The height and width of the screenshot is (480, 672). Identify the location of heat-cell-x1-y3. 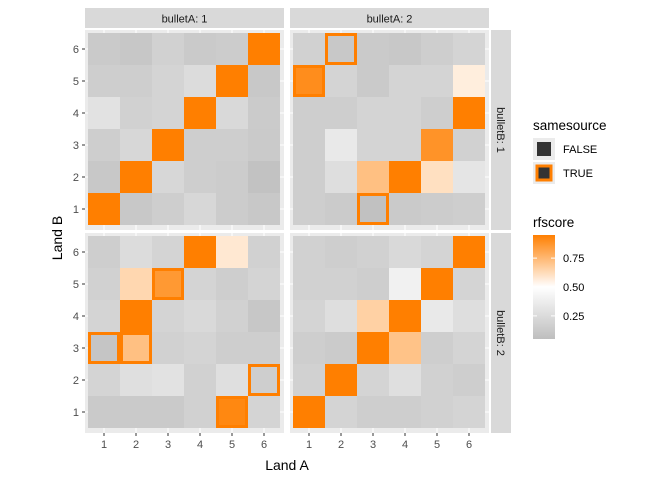
(309, 348).